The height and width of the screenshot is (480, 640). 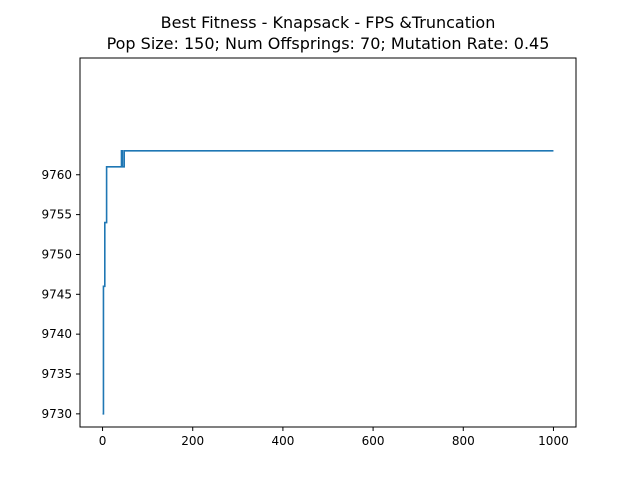 I want to click on x-tick-label: 800, so click(x=463, y=441).